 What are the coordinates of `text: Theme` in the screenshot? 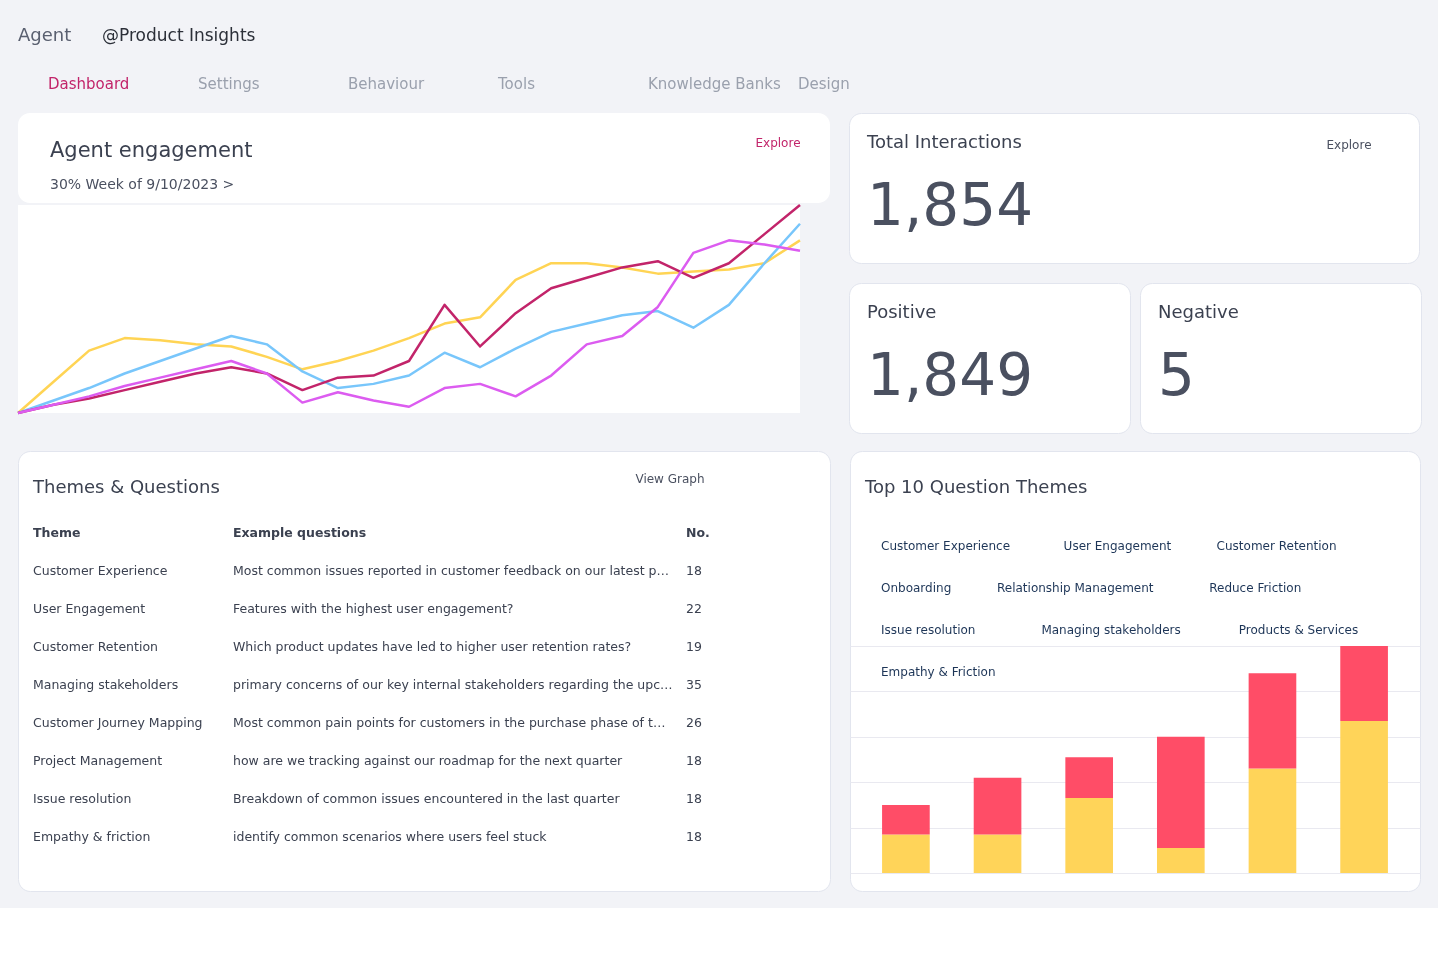 It's located at (57, 532).